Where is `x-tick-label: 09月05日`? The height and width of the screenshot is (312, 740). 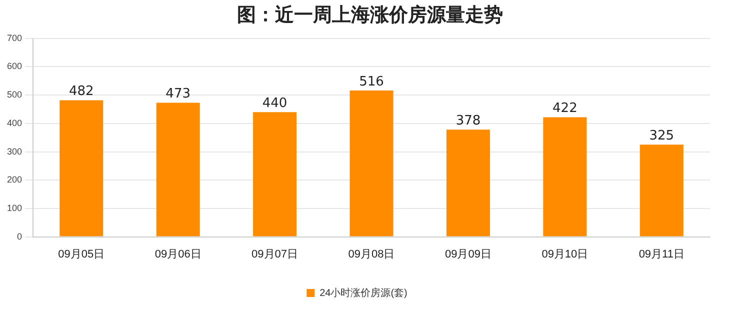
x-tick-label: 09月05日 is located at coordinates (81, 254).